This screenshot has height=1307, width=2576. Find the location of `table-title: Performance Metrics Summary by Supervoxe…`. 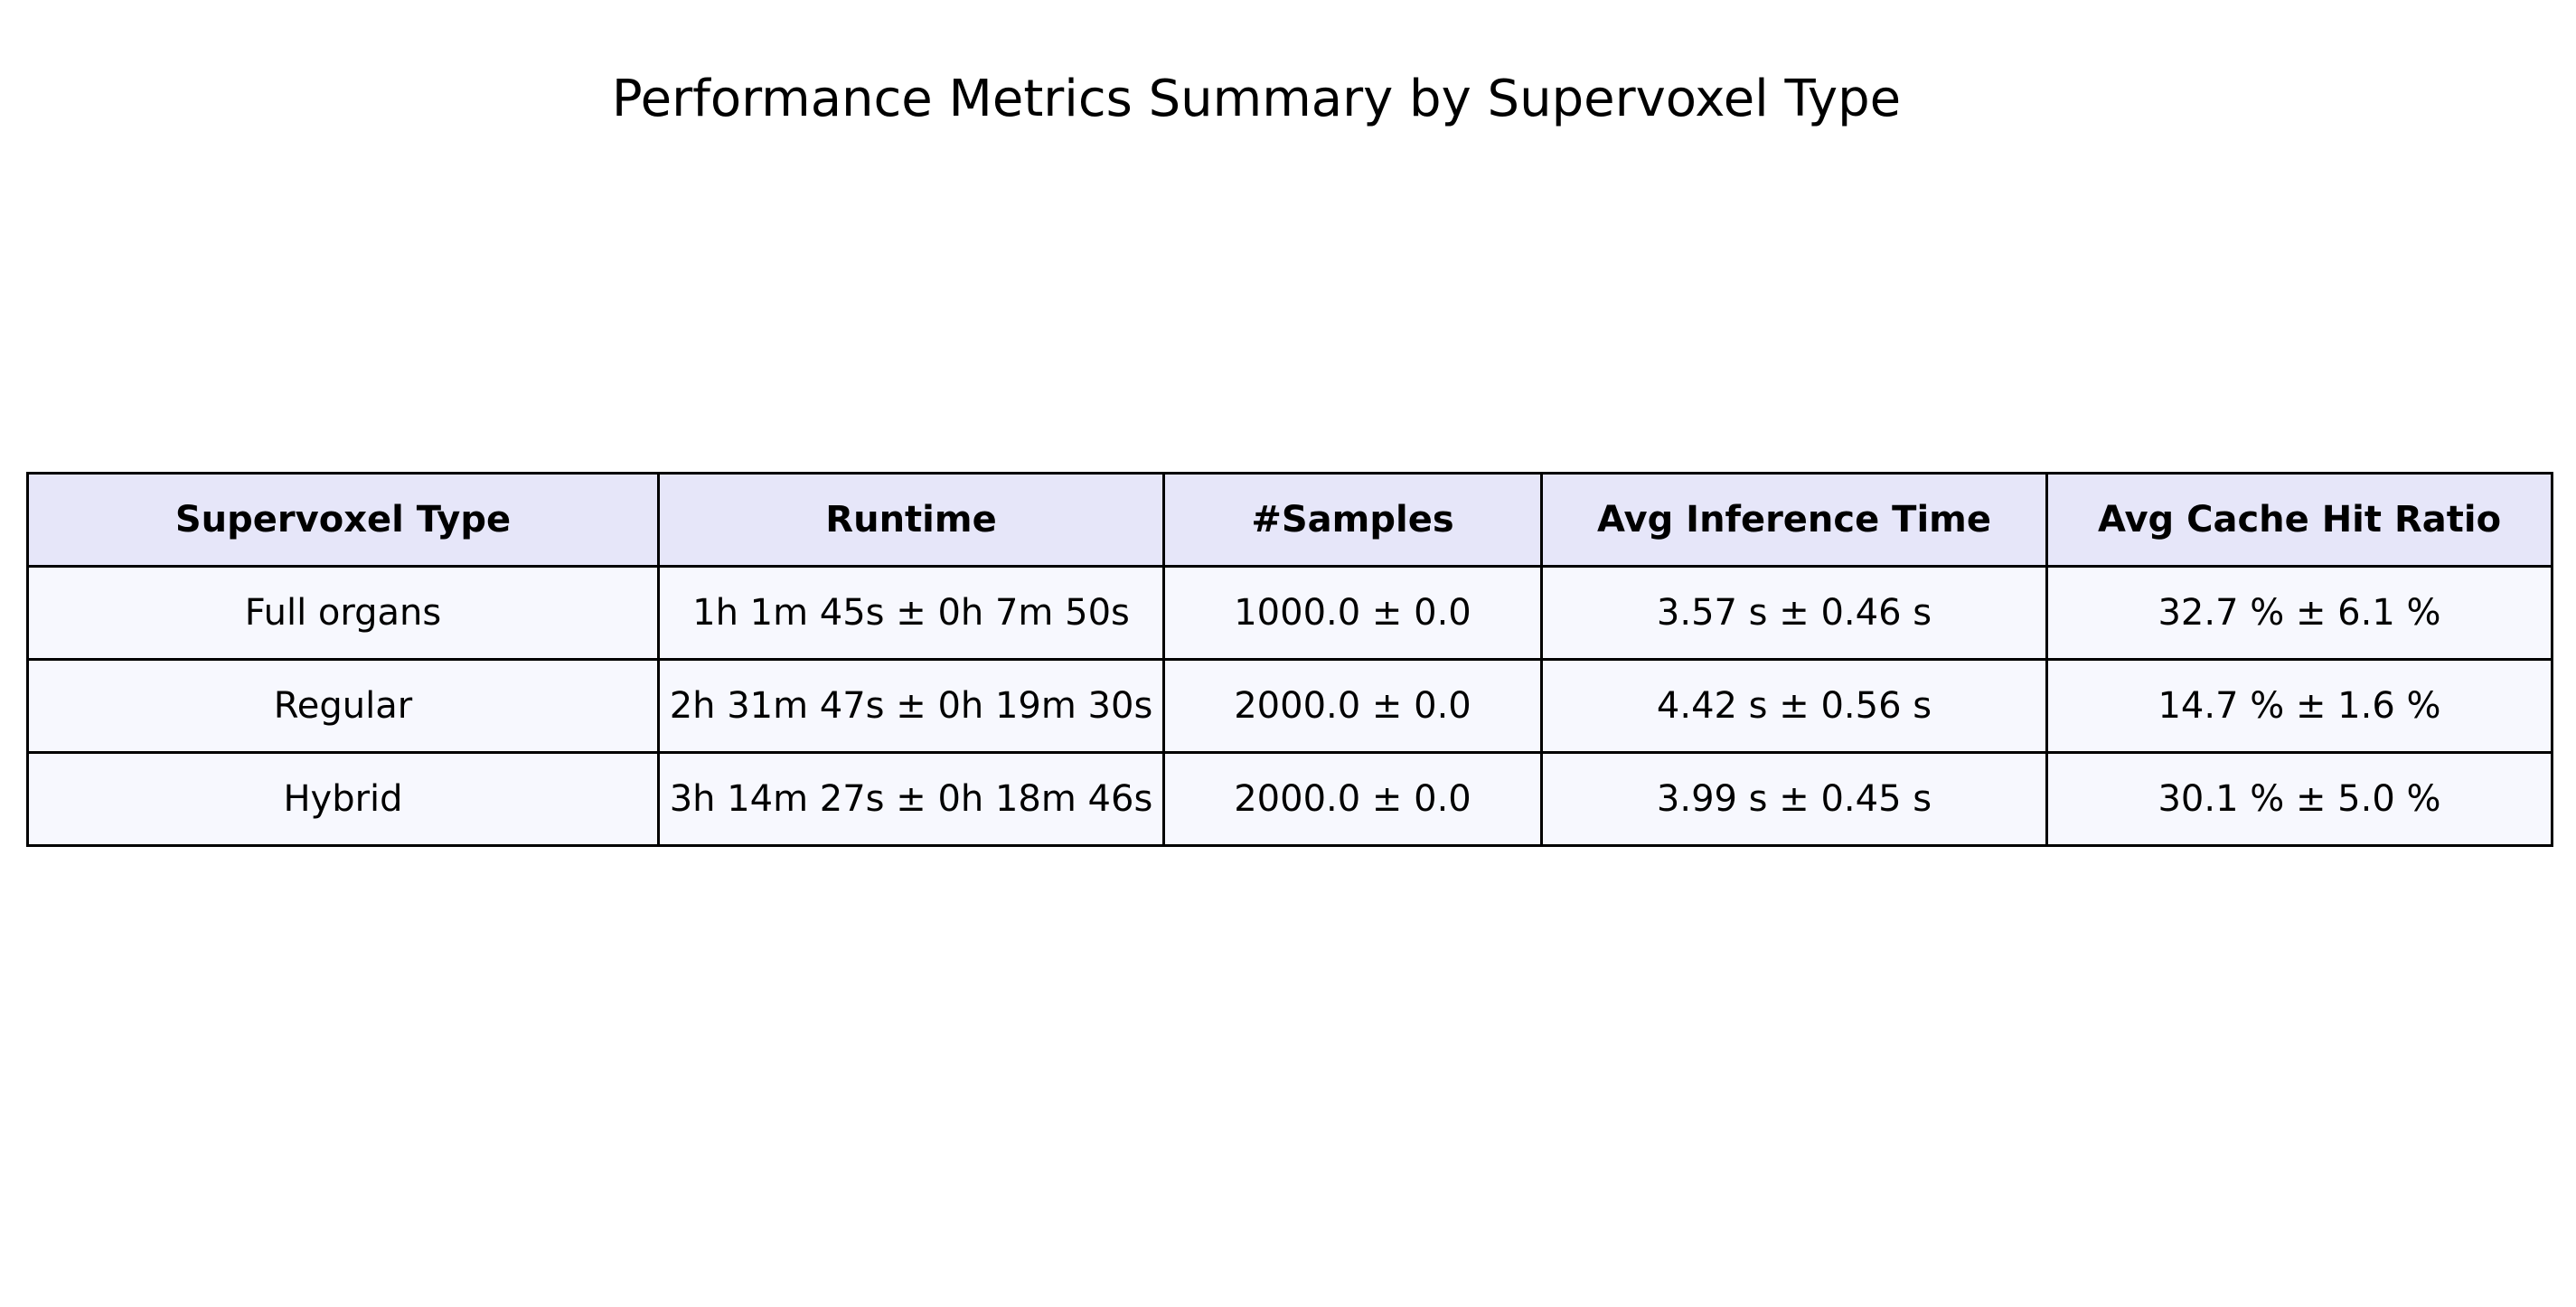

table-title: Performance Metrics Summary by Supervoxe… is located at coordinates (1257, 99).